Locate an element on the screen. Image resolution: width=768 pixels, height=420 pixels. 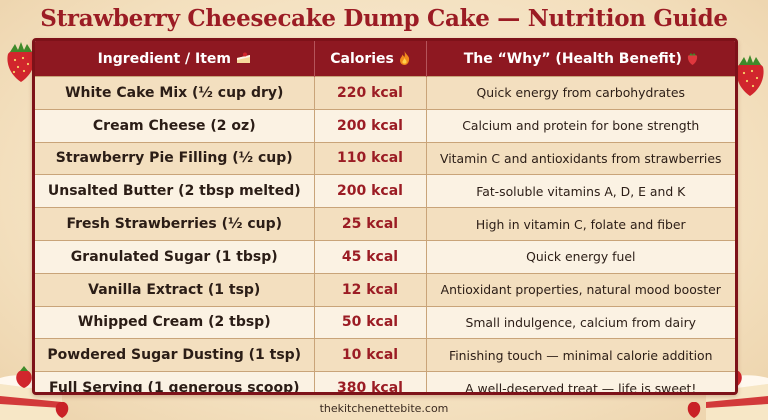
cell-item: Whipped Cream (2 tbsp) is located at coordinates (175, 322).